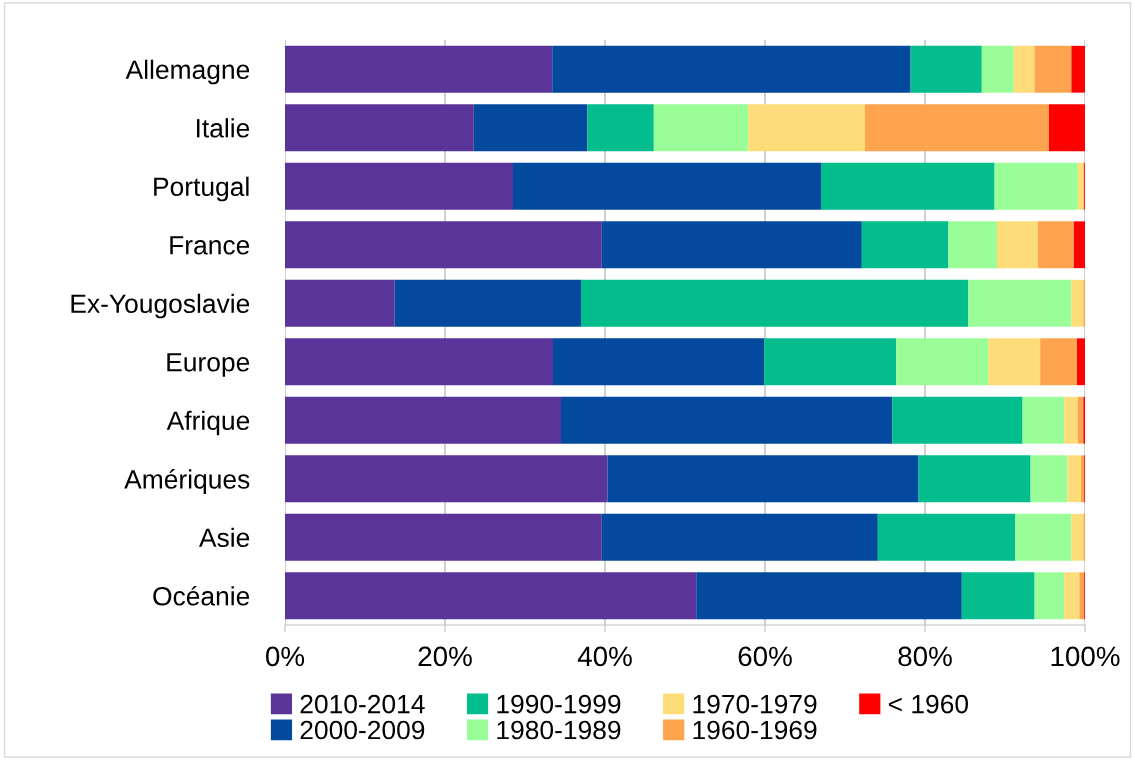 The height and width of the screenshot is (760, 1135). Describe the element at coordinates (187, 72) in the screenshot. I see `y-tick-label: Allemagne` at that location.